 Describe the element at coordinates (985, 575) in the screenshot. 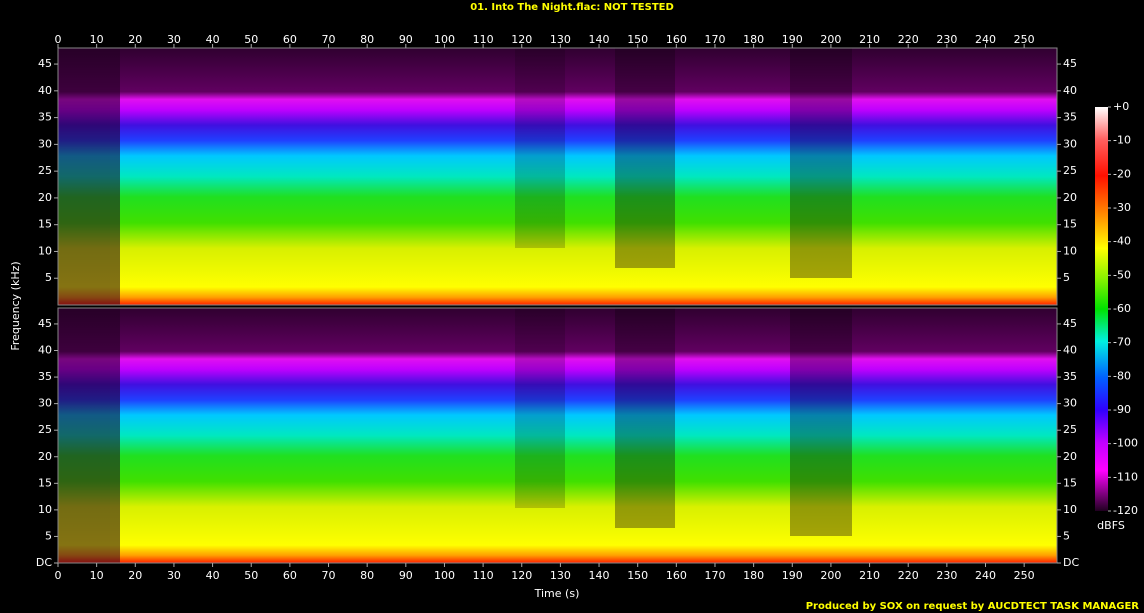

I see `x-tick-label: 240` at that location.